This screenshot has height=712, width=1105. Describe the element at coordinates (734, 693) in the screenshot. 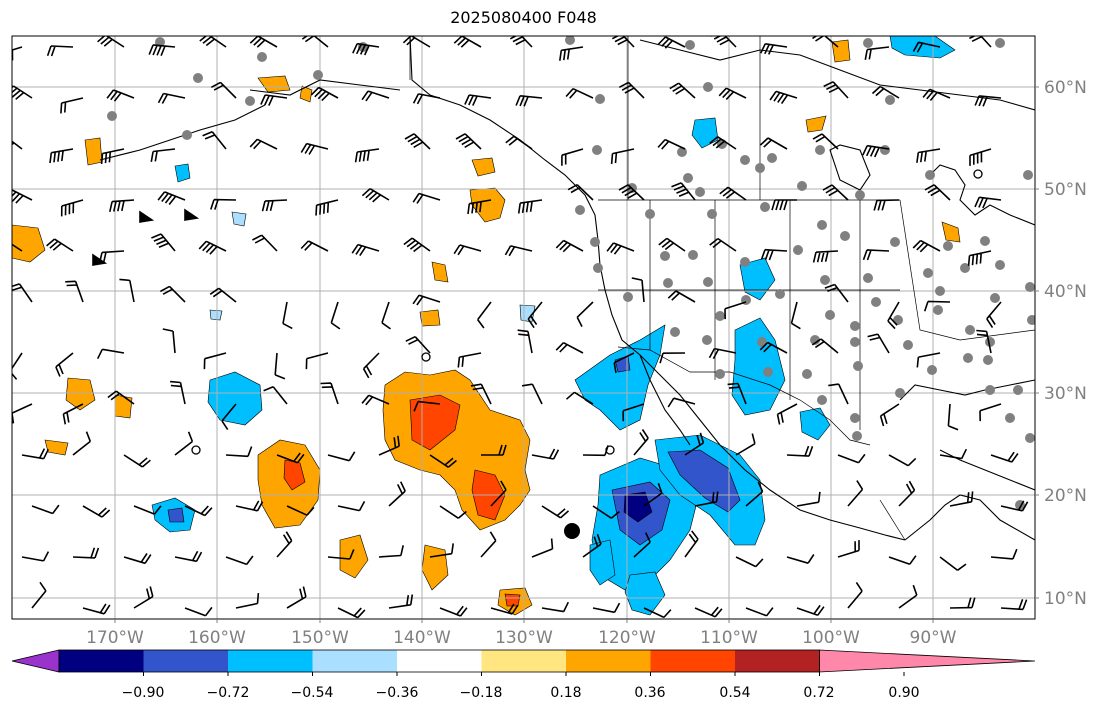

I see `colorbar-tick-label: 0.54` at that location.